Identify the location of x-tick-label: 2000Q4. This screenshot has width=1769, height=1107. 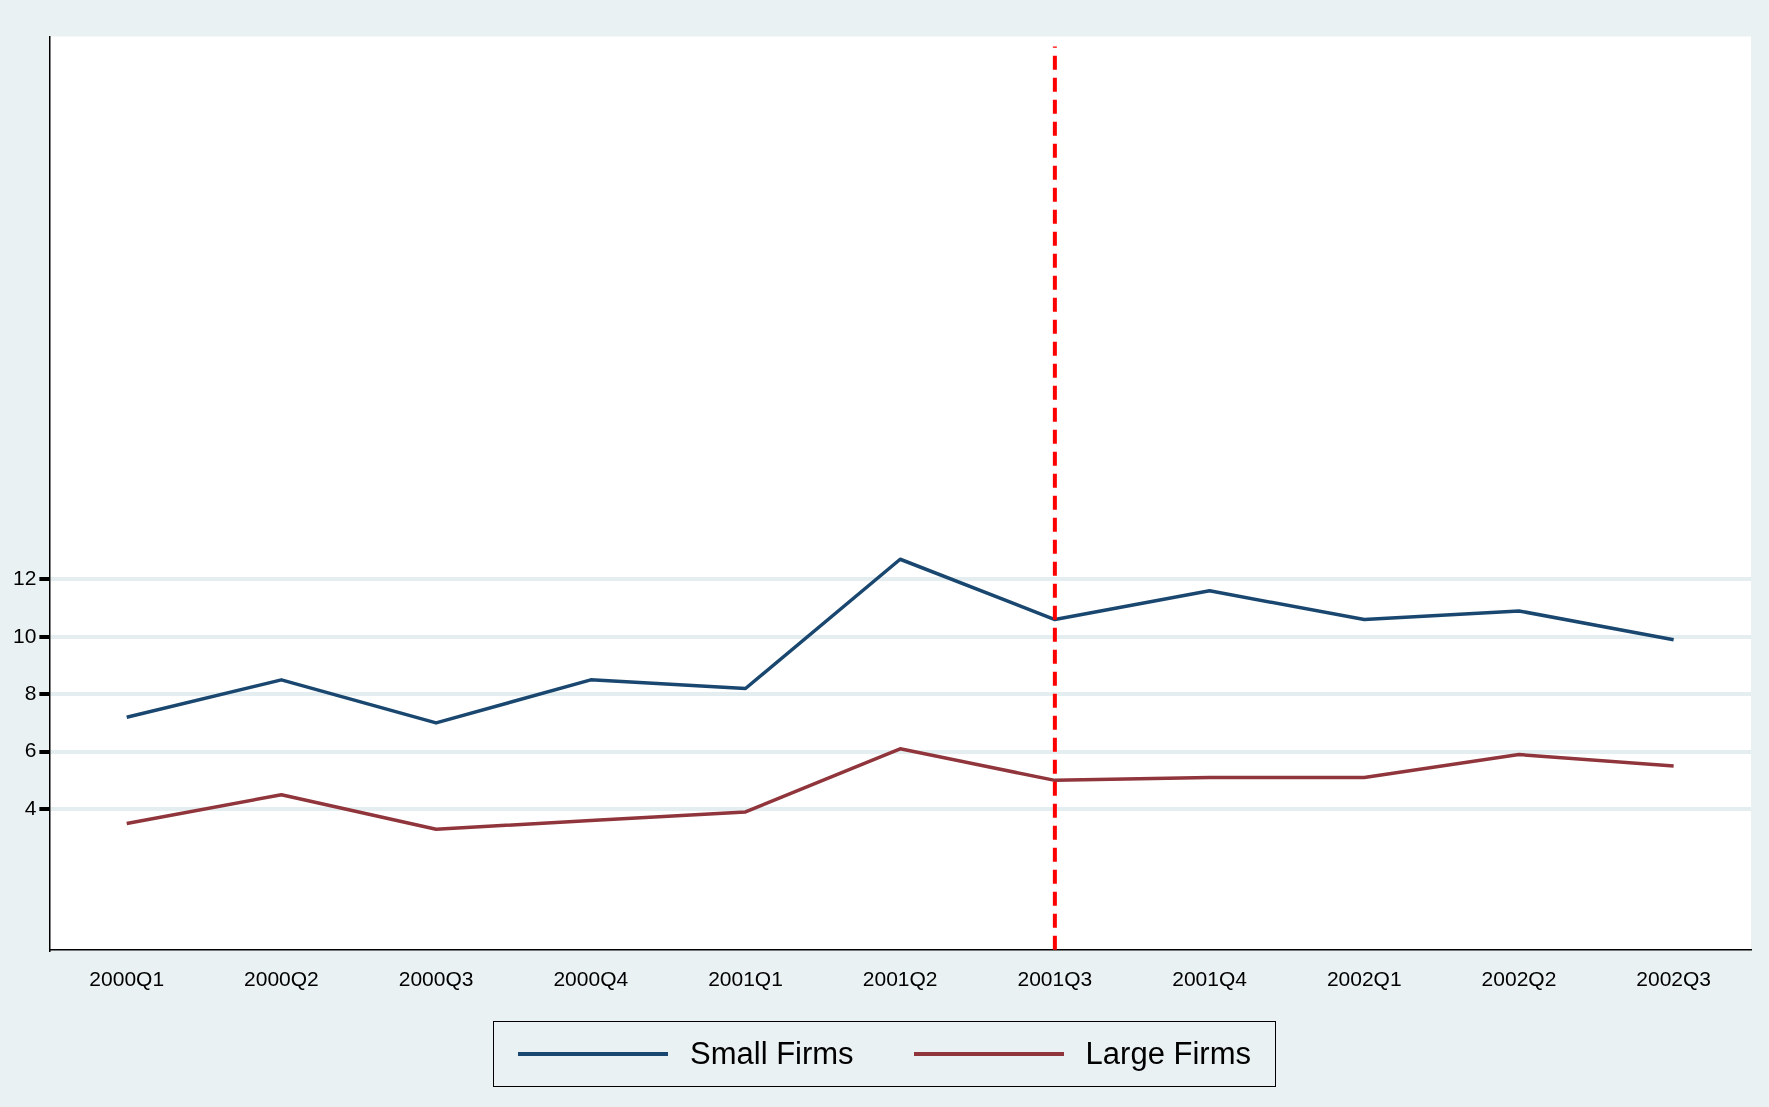
(591, 979).